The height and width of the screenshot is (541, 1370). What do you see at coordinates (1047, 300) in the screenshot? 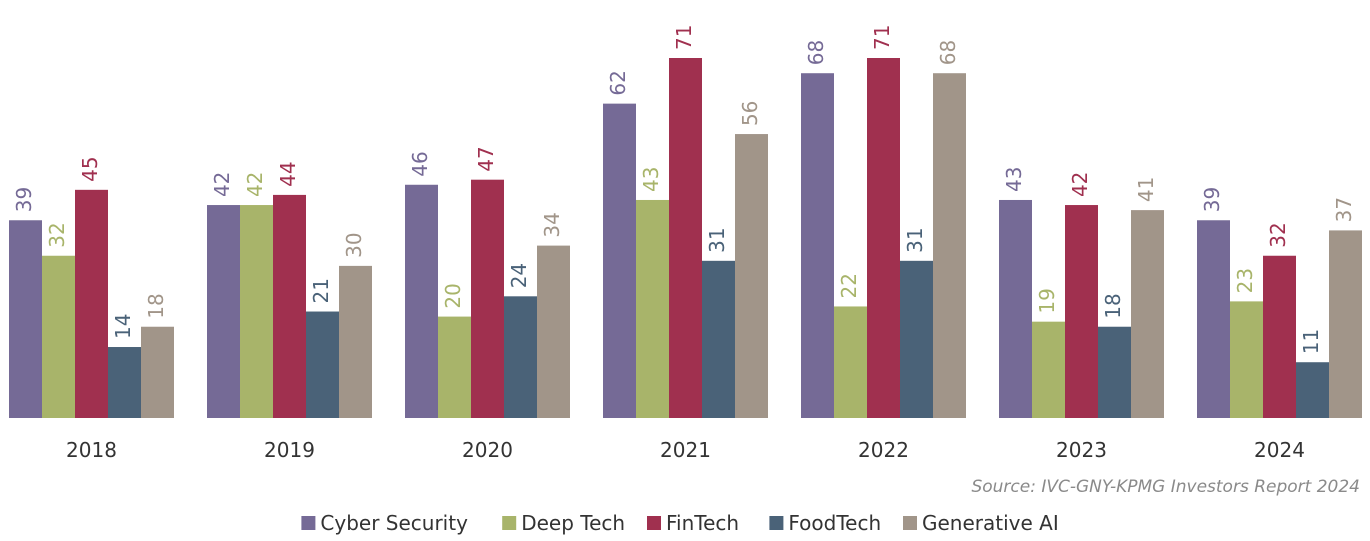
I see `data-label: 19` at bounding box center [1047, 300].